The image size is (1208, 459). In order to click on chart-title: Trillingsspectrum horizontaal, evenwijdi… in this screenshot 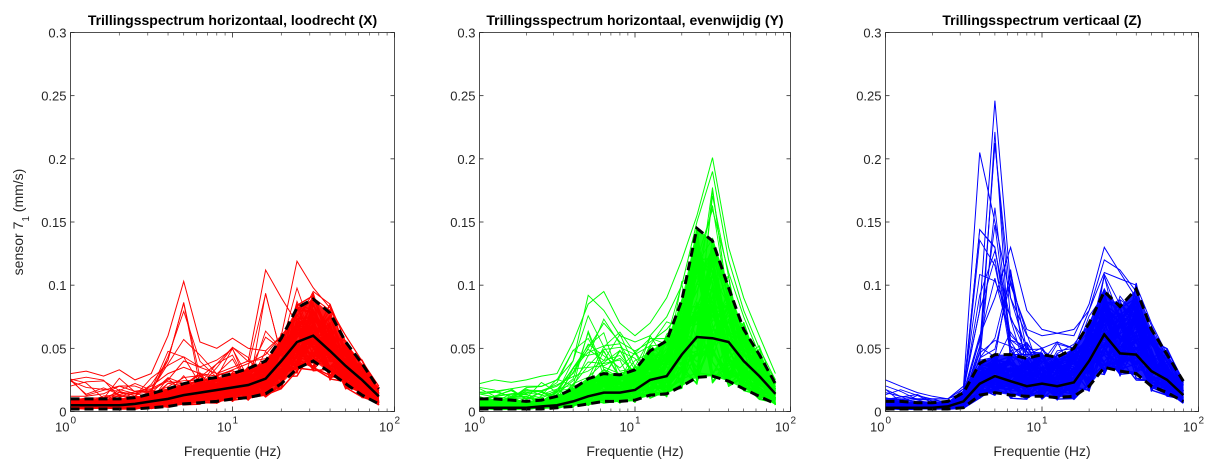, I will do `click(634, 20)`.